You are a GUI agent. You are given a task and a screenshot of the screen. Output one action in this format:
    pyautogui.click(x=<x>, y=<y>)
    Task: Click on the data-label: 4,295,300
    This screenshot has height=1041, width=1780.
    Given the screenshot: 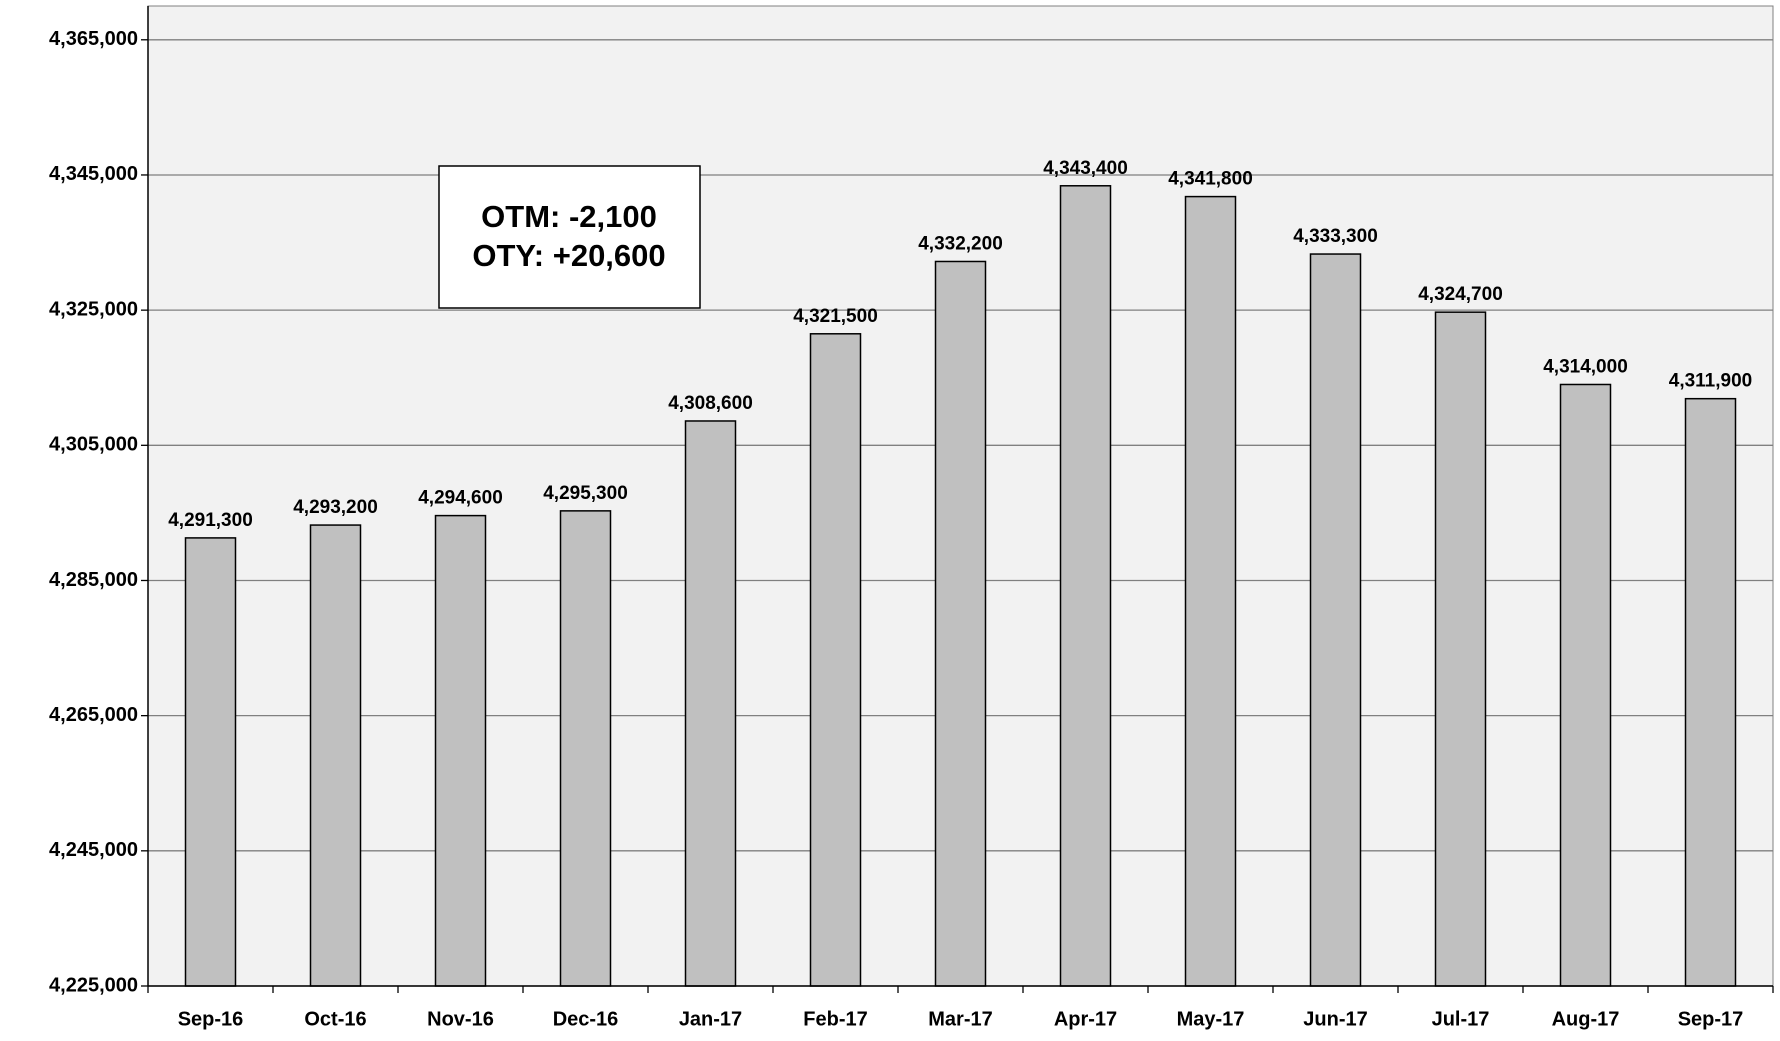 What is the action you would take?
    pyautogui.click(x=585, y=493)
    